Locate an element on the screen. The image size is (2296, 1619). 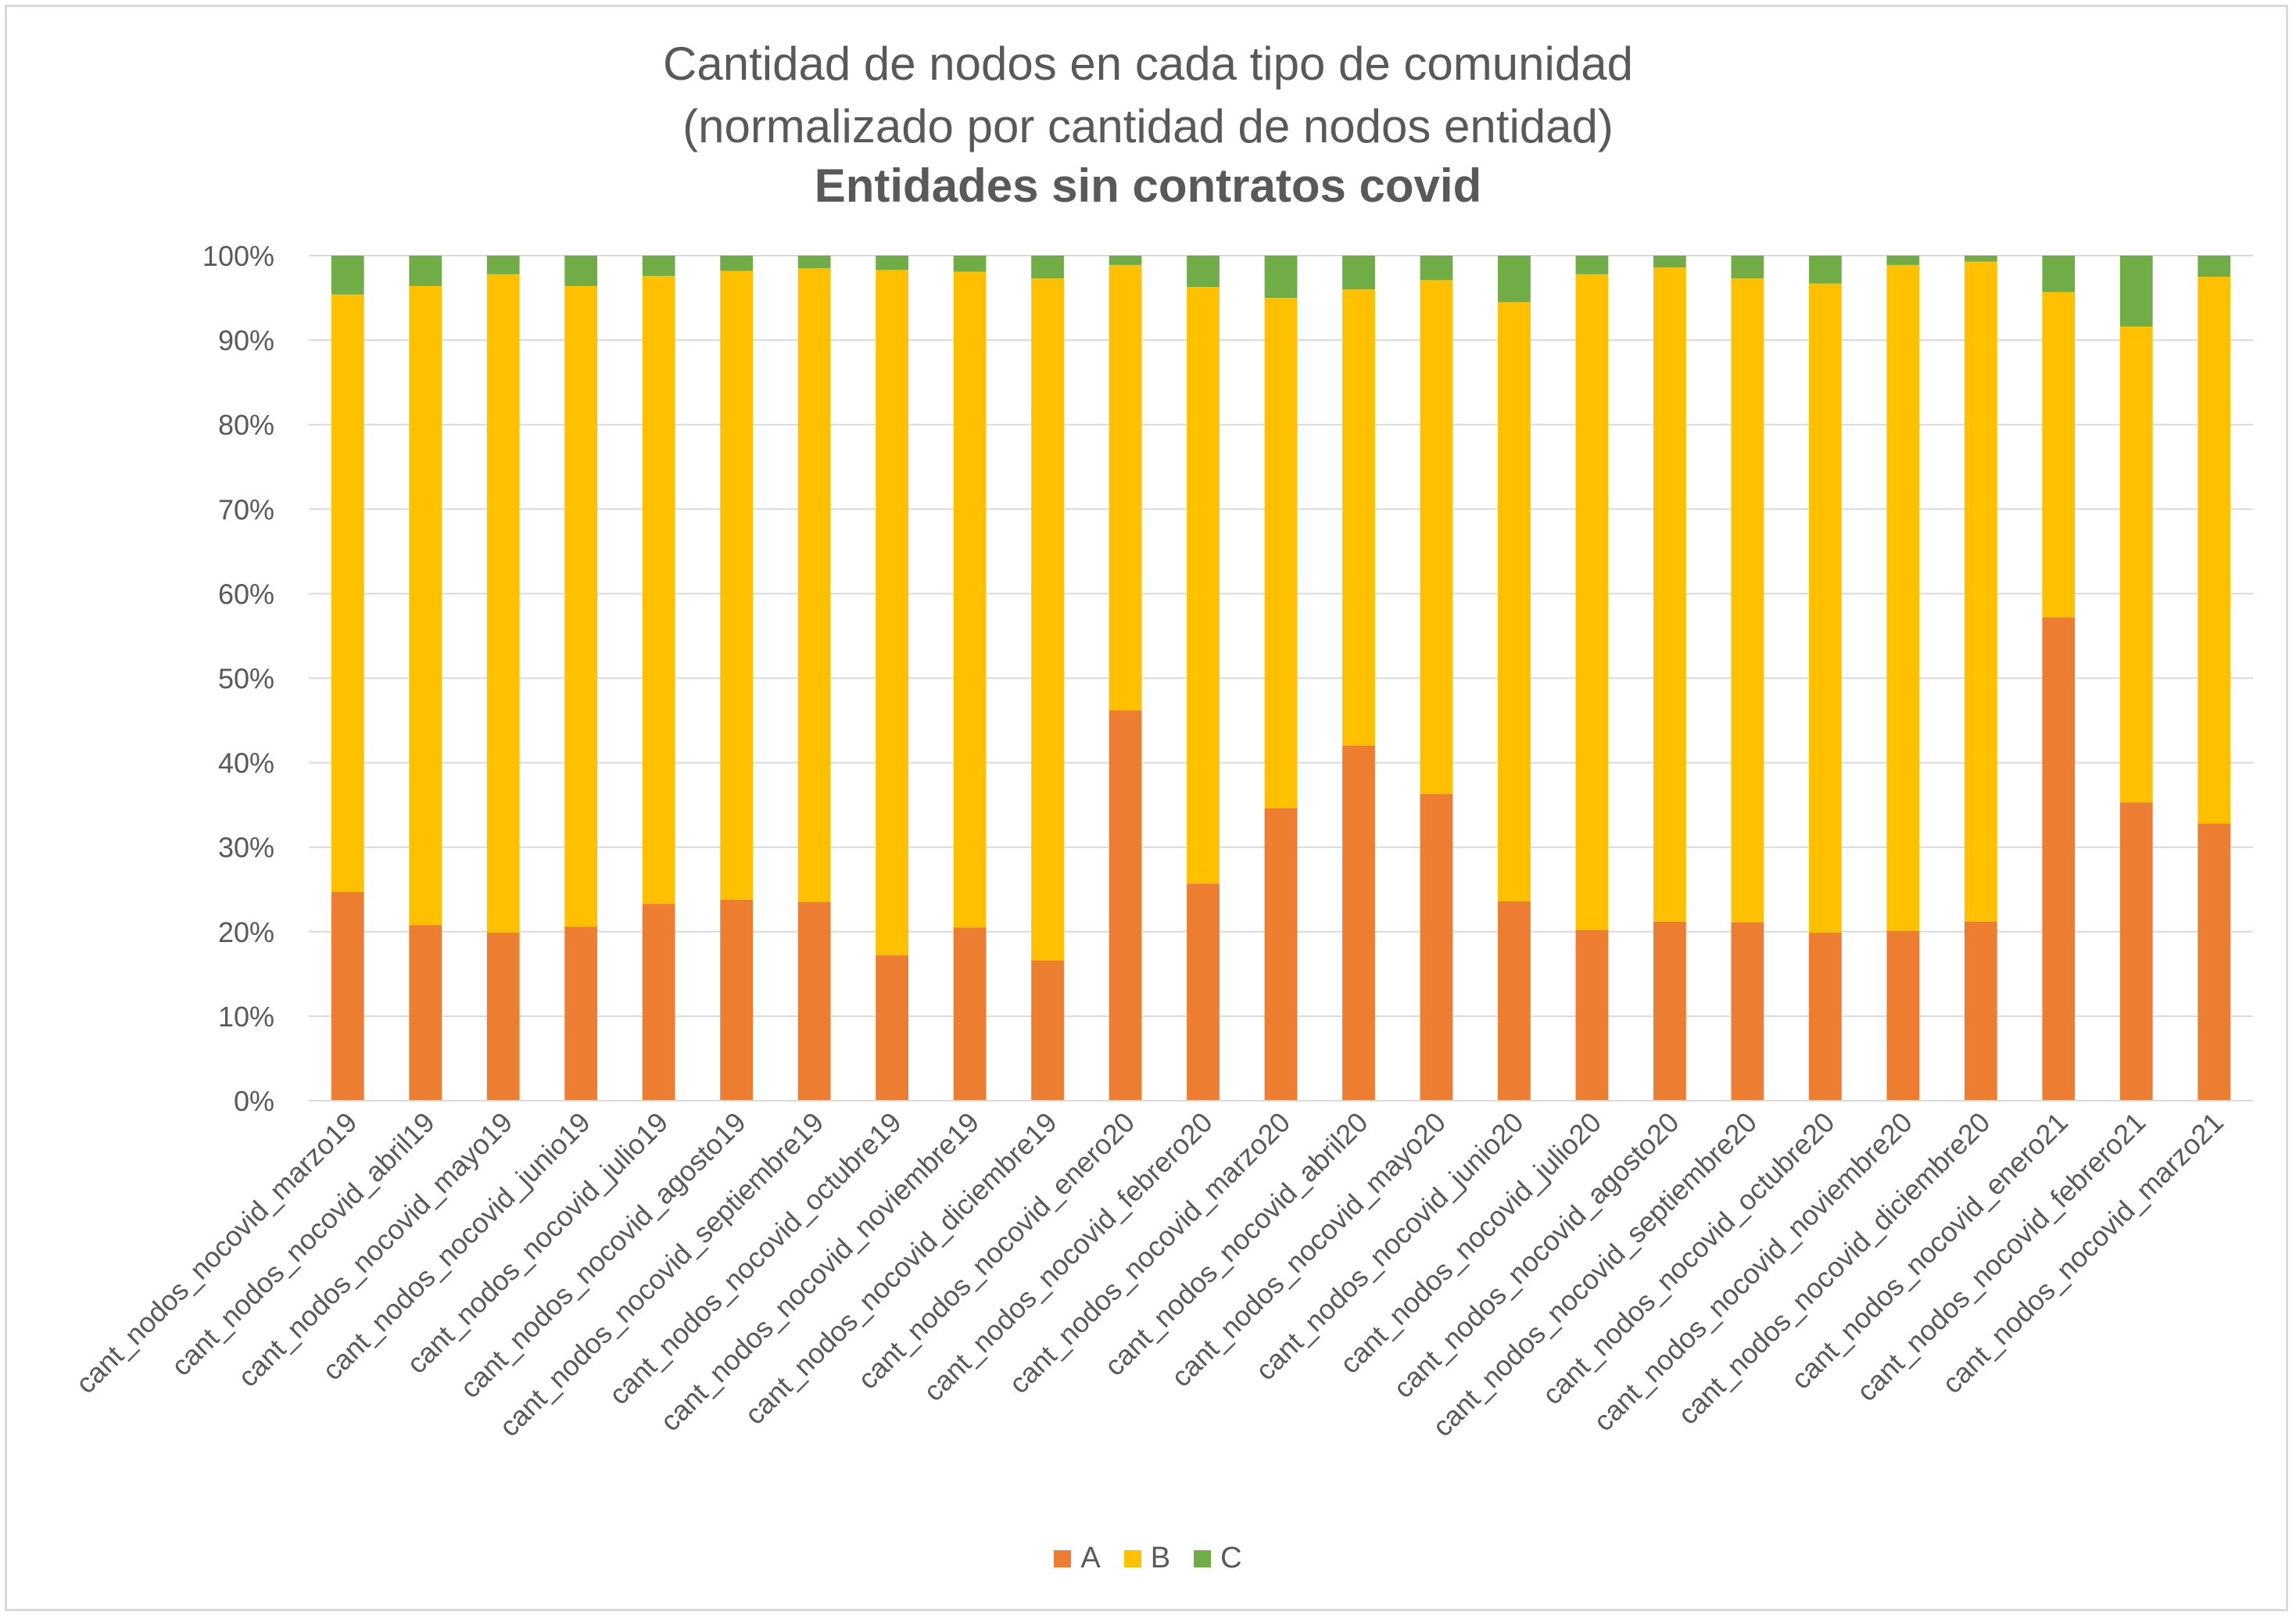
y-tick-label: 40% is located at coordinates (246, 763).